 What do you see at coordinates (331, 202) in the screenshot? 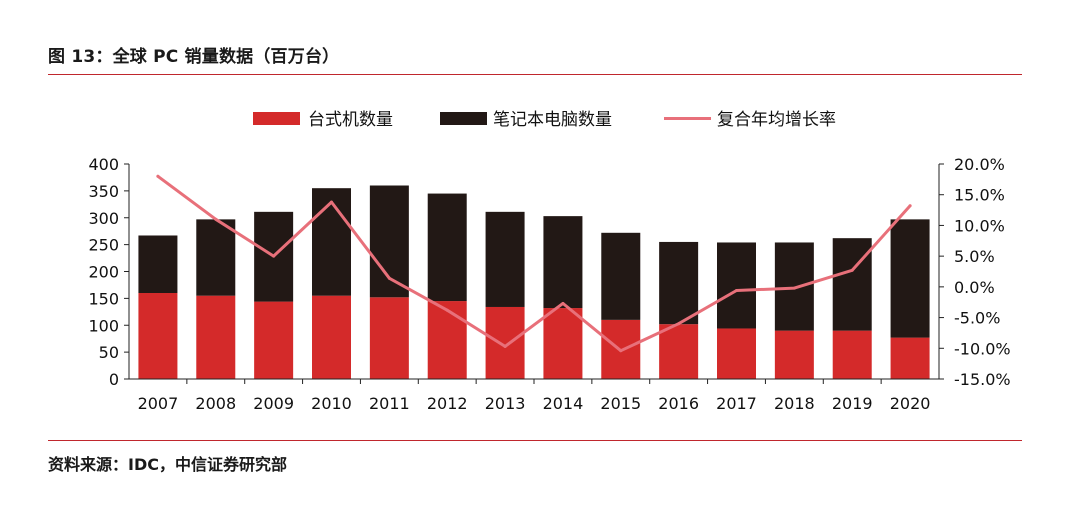
I see `growth-point-2010` at bounding box center [331, 202].